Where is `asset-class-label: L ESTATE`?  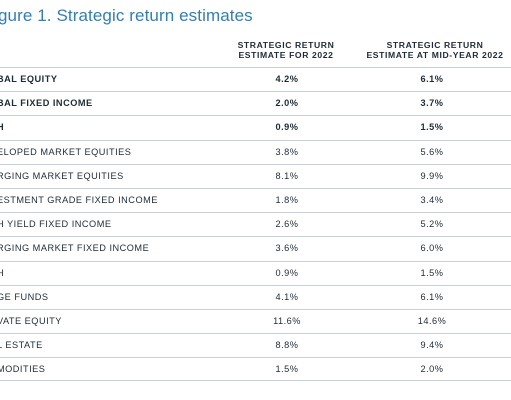 asset-class-label: L ESTATE is located at coordinates (21, 345).